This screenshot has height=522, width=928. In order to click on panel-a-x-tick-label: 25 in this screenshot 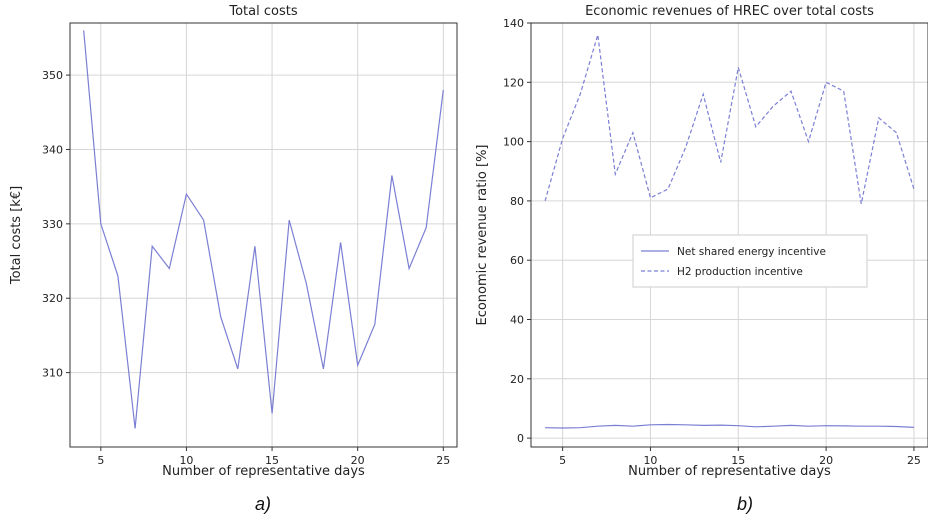, I will do `click(443, 460)`.